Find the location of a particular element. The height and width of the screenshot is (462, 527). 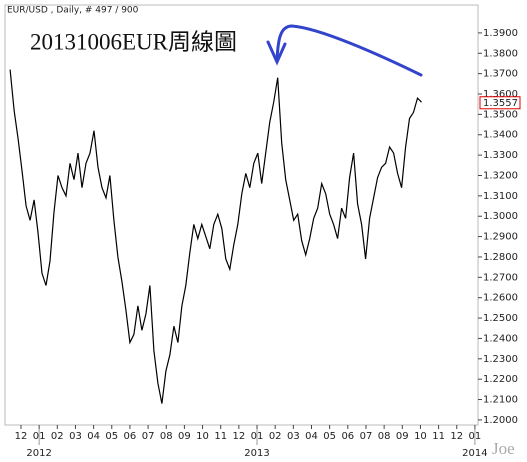

year-label: 2012 is located at coordinates (38, 453).